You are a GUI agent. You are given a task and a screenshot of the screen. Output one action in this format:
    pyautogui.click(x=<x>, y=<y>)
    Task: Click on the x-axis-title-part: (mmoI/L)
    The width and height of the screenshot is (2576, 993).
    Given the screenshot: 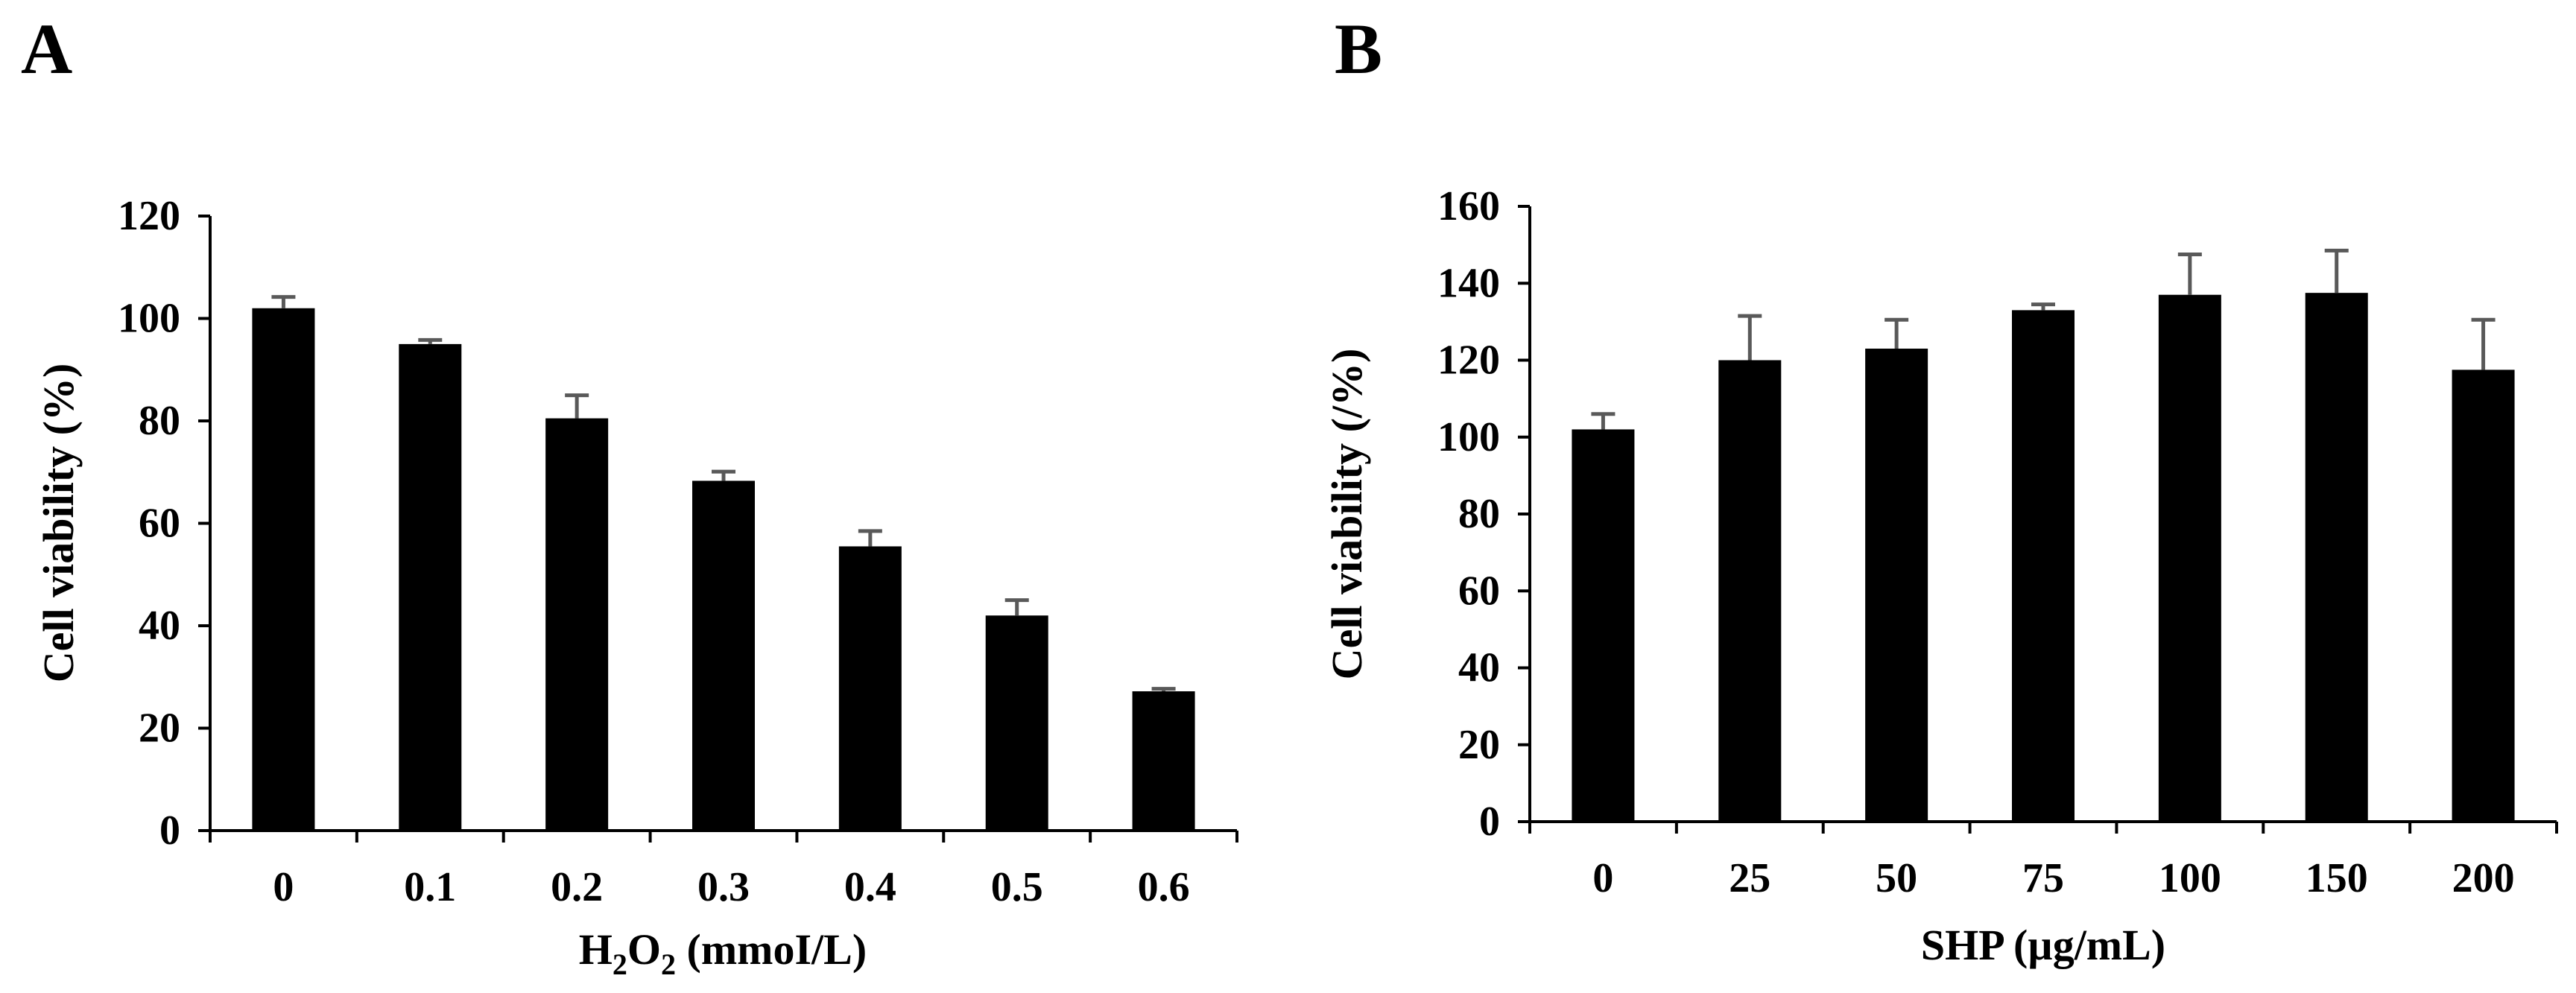 What is the action you would take?
    pyautogui.click(x=771, y=949)
    